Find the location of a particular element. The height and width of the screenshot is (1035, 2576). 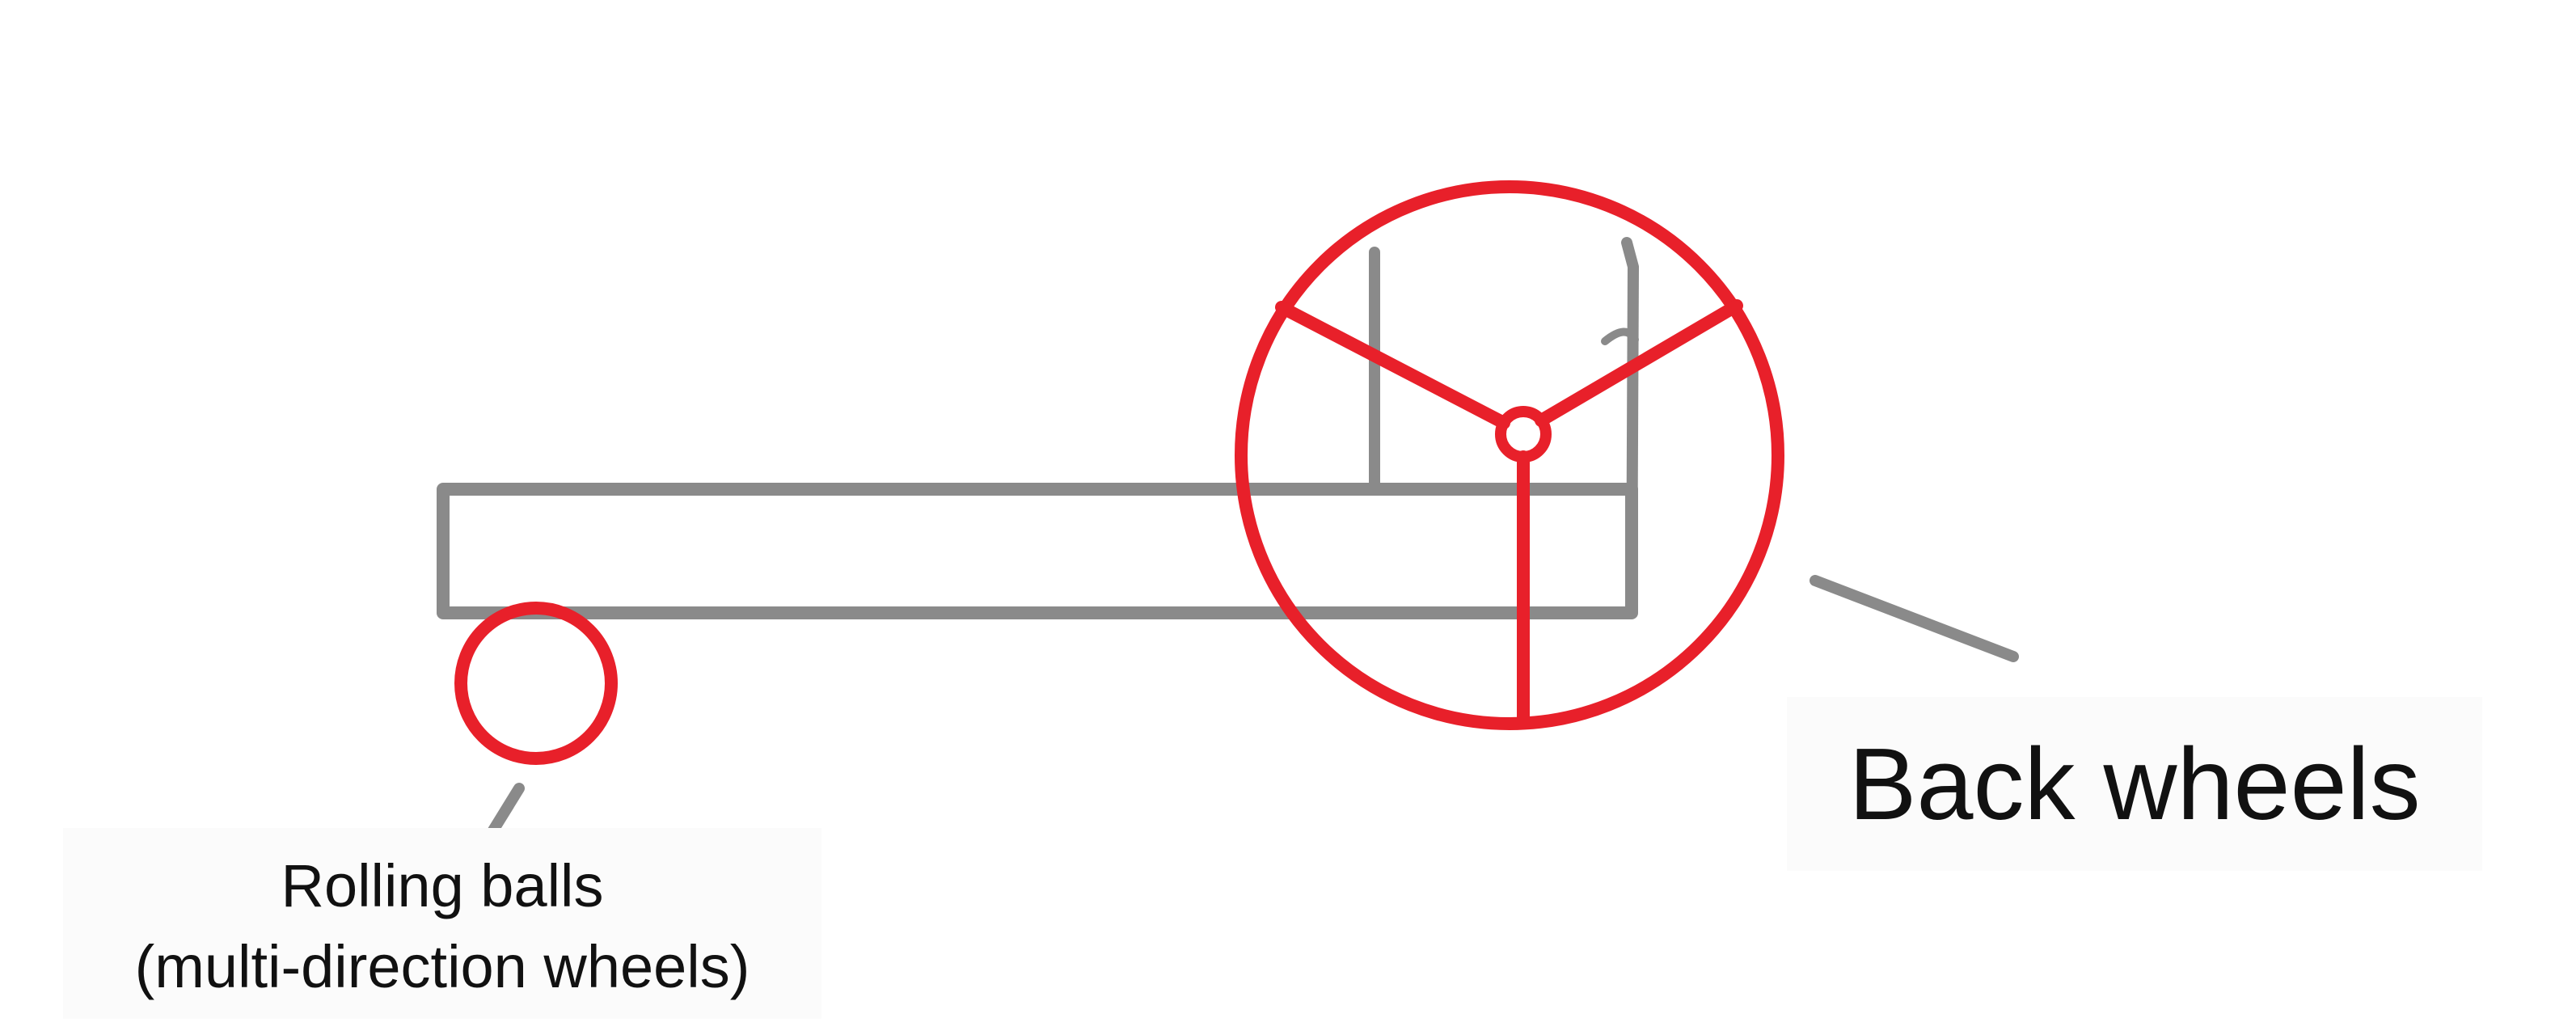

back-wheel-spoke-right is located at coordinates (1639, 363).